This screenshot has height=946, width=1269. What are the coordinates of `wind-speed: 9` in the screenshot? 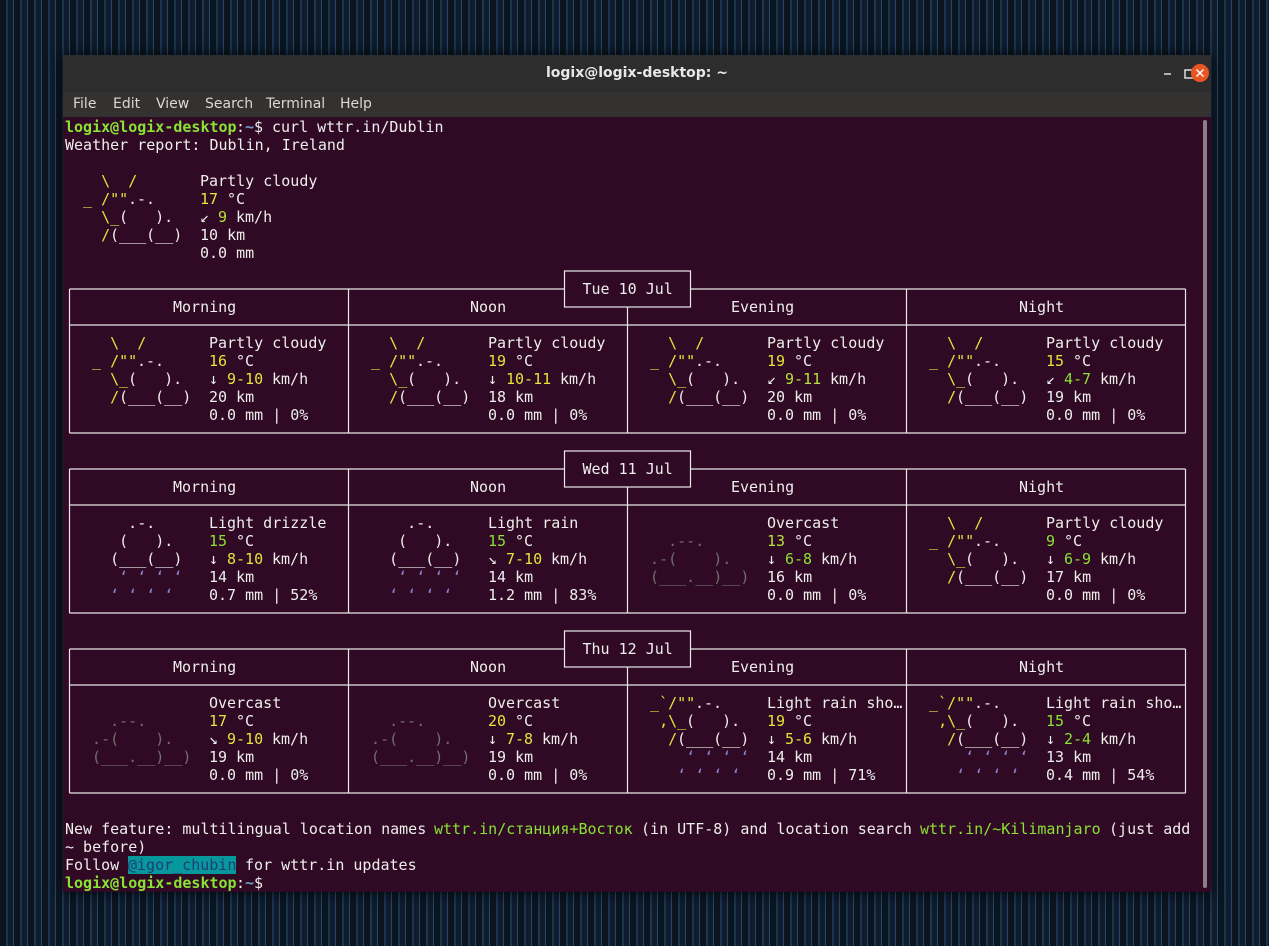 It's located at (223, 217).